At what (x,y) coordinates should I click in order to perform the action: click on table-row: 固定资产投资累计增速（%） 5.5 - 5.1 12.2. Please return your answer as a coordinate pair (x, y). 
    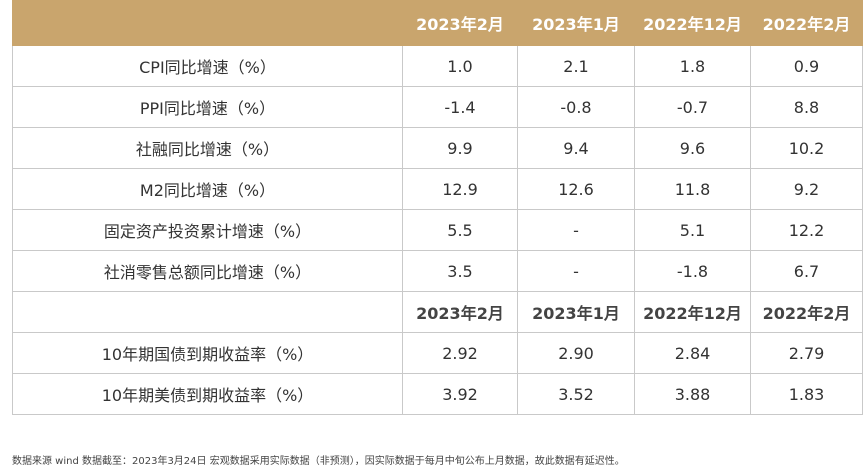
    Looking at the image, I should click on (437, 230).